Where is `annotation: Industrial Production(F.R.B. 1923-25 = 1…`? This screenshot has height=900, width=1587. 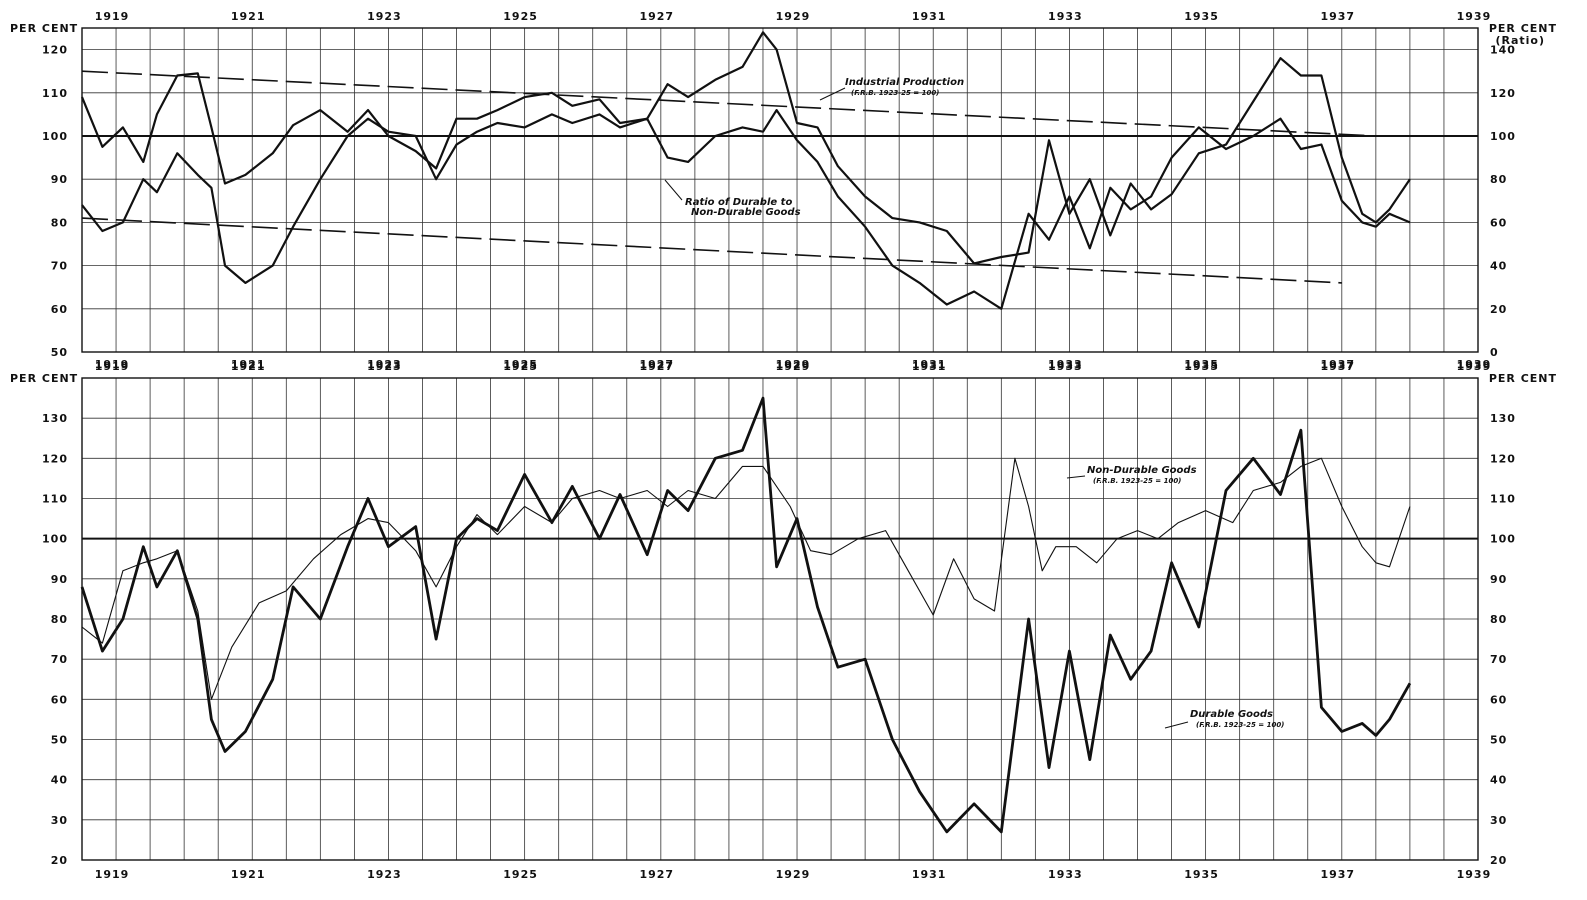
annotation: Industrial Production(F.R.B. 1923-25 = 1… is located at coordinates (891, 89).